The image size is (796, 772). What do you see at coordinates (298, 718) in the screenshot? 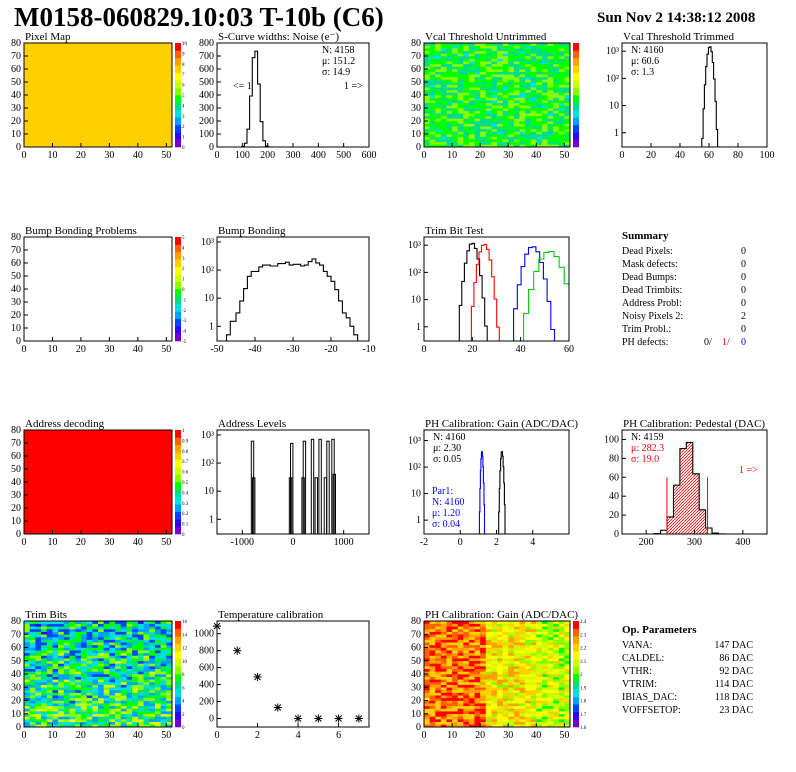
I see `scatter-point` at bounding box center [298, 718].